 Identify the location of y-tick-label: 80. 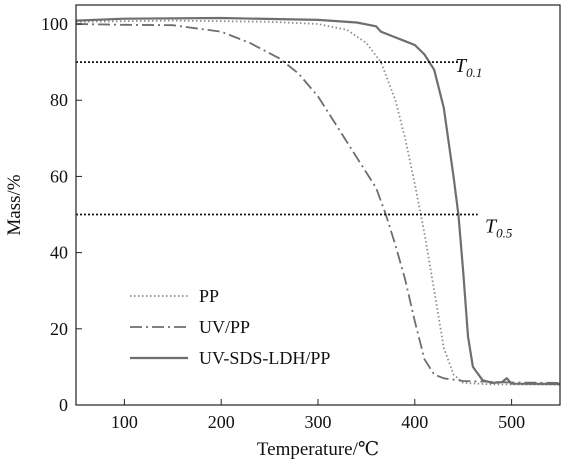
(59, 100).